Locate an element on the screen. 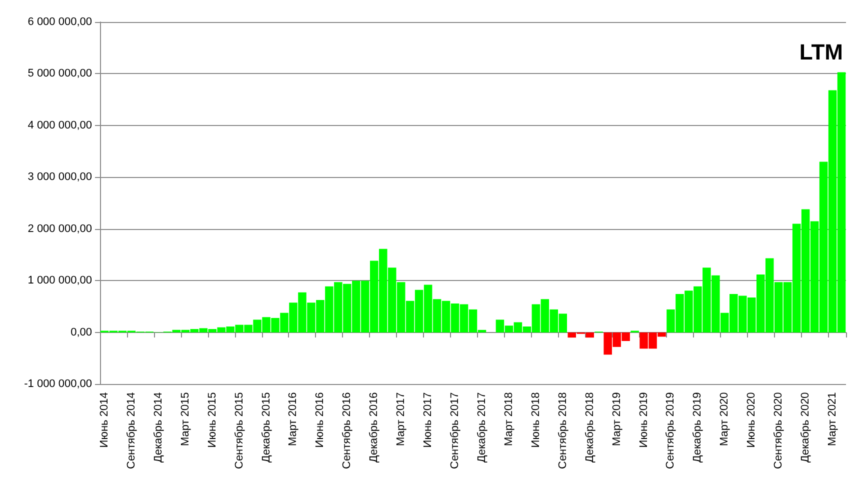 This screenshot has width=868, height=480. x-tick-label: Декабрь 2016 is located at coordinates (374, 427).